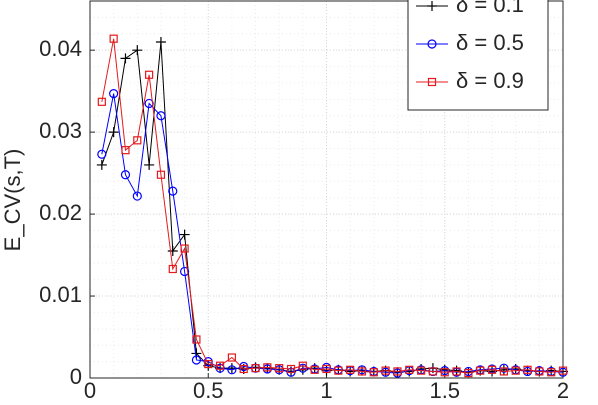  I want to click on y-tick-label: 0.01, so click(60, 294).